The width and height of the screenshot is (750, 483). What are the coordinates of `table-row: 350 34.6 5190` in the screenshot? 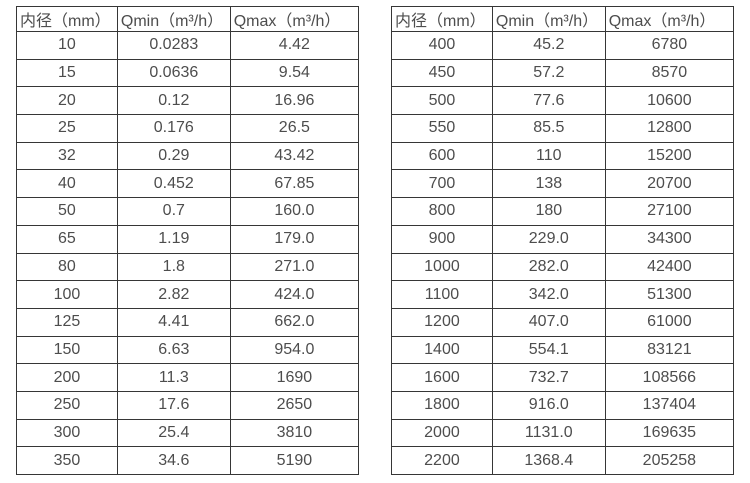 It's located at (188, 460).